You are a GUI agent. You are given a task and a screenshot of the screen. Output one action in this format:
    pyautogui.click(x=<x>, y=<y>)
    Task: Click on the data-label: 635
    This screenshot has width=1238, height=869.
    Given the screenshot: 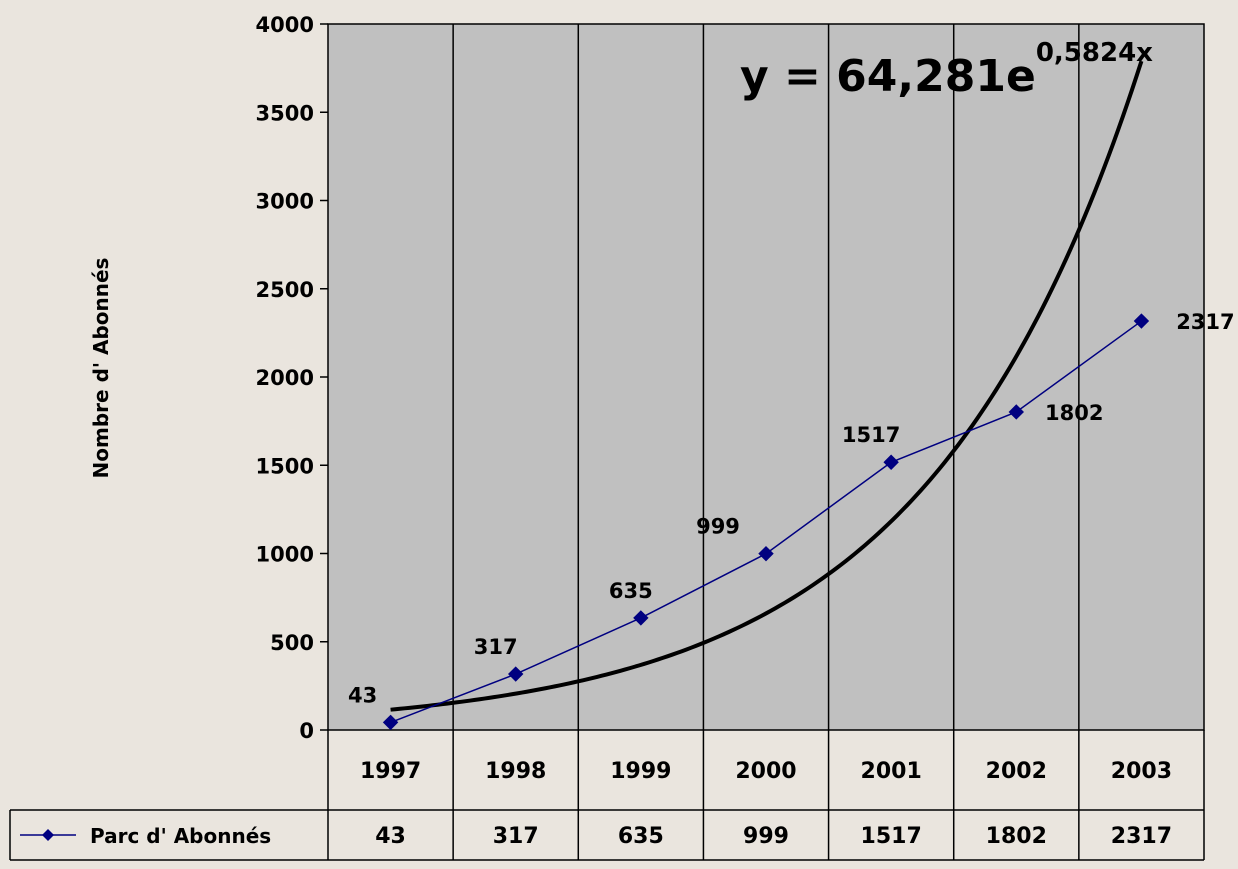 What is the action you would take?
    pyautogui.click(x=631, y=591)
    